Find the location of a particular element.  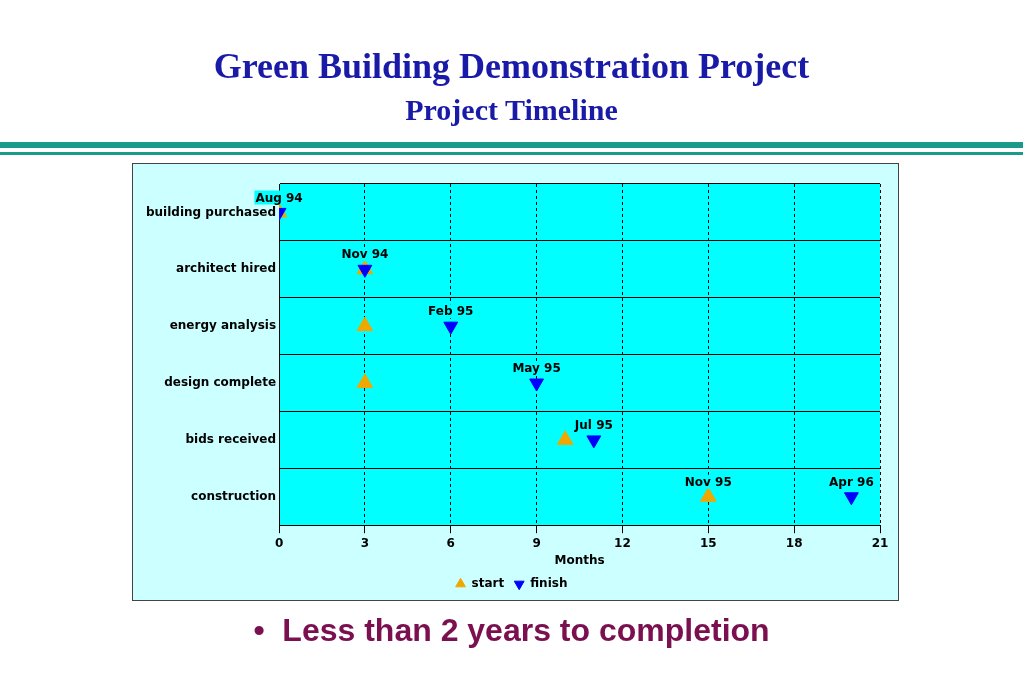

y-tick-label: bids received is located at coordinates (231, 439).